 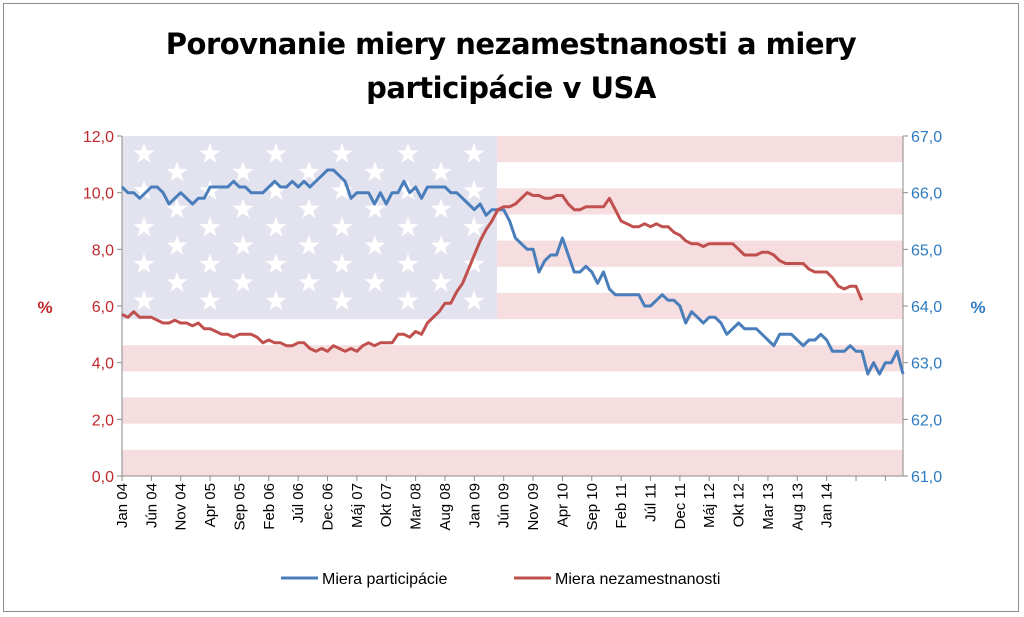 I want to click on left-tick-label: 12,0, so click(x=98, y=137).